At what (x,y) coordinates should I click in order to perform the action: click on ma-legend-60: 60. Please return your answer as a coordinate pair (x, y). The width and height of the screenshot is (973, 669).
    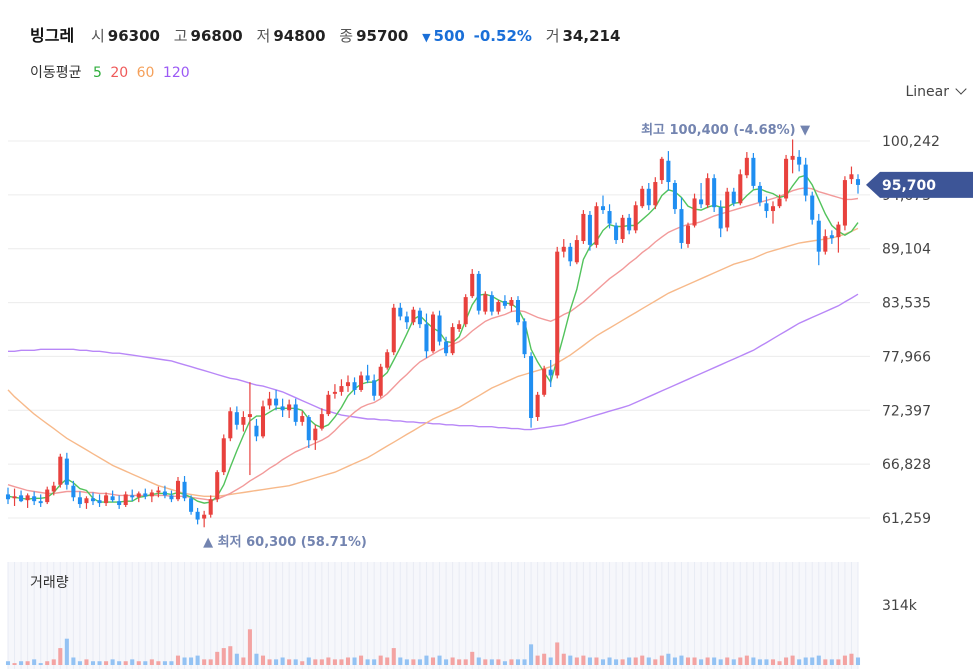
    Looking at the image, I should click on (145, 73).